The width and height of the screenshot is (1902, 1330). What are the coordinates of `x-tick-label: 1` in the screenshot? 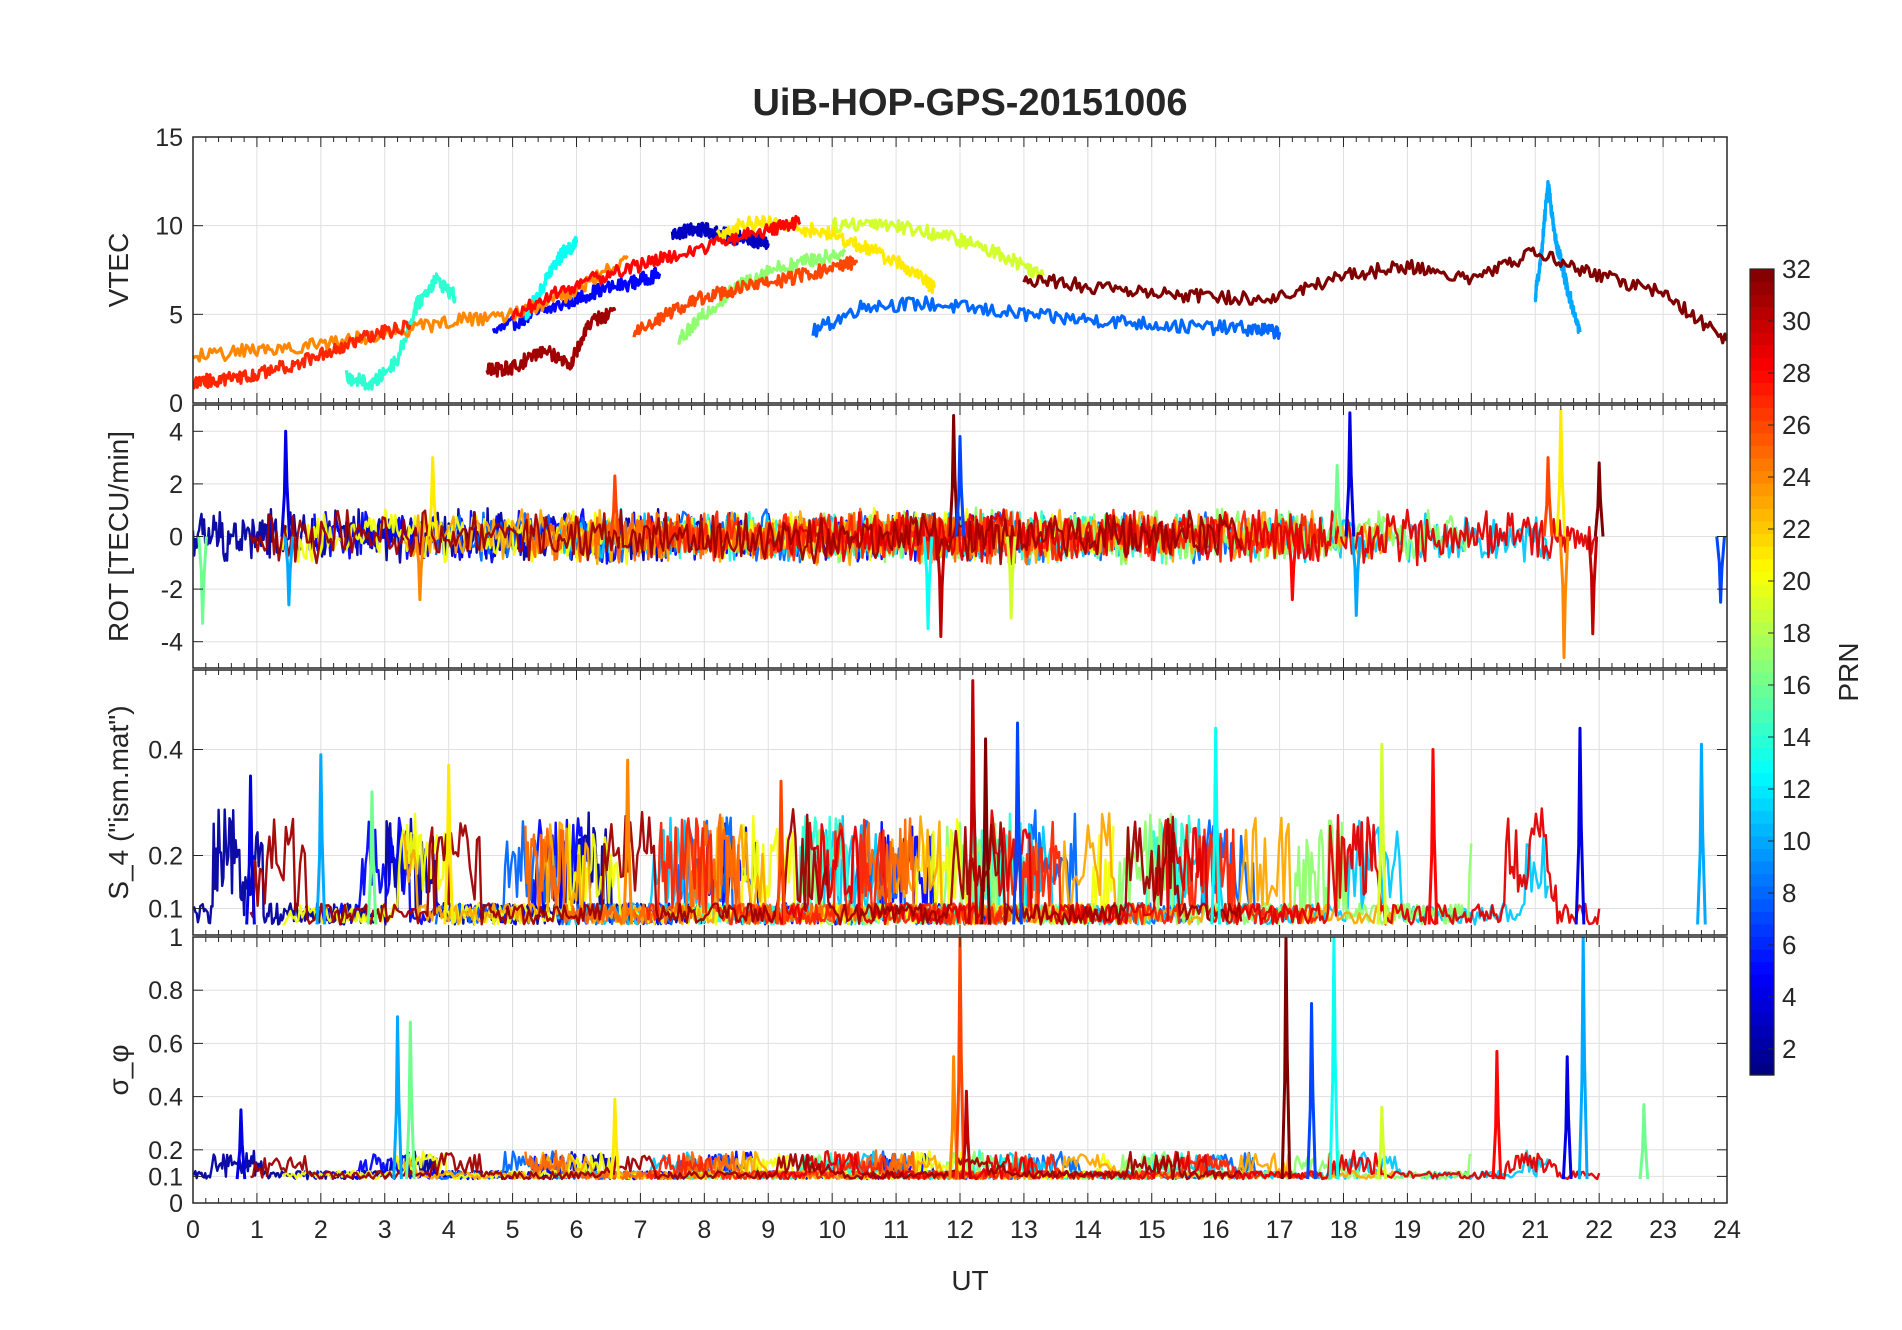 It's located at (257, 1230).